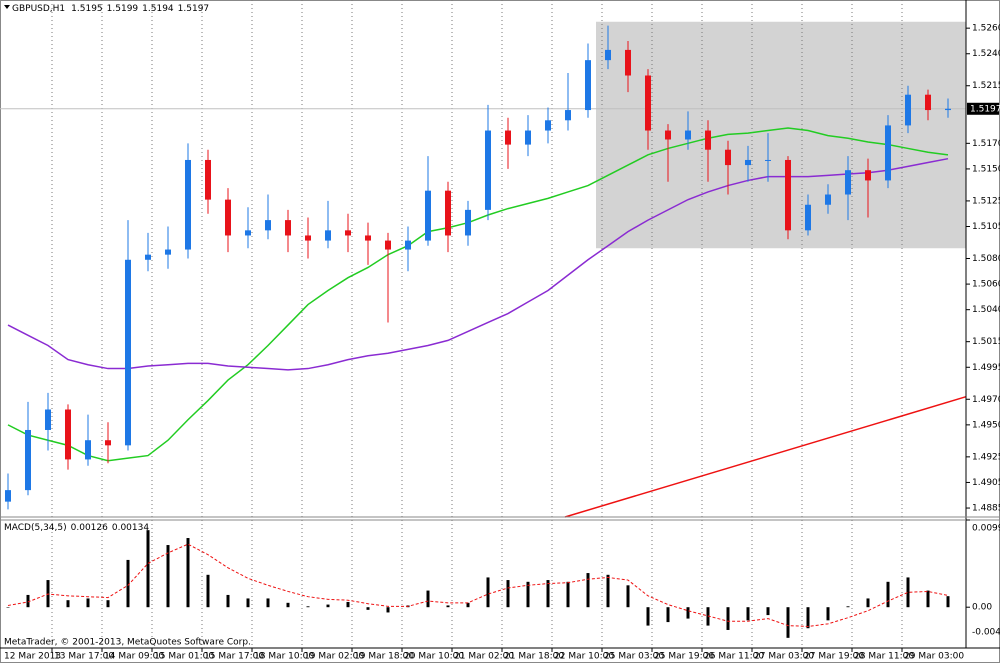 The height and width of the screenshot is (663, 1000). What do you see at coordinates (534, 657) in the screenshot?
I see `x-tick-label: 21 Mar 18:00` at bounding box center [534, 657].